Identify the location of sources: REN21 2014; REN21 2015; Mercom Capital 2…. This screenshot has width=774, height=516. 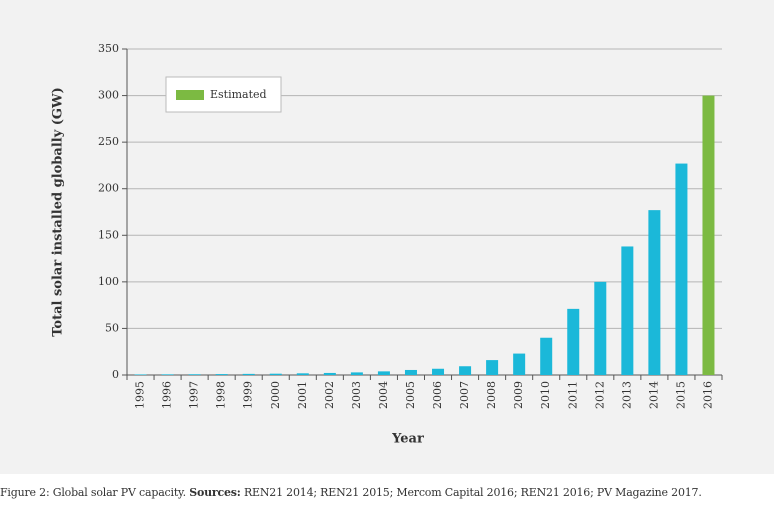
(472, 492).